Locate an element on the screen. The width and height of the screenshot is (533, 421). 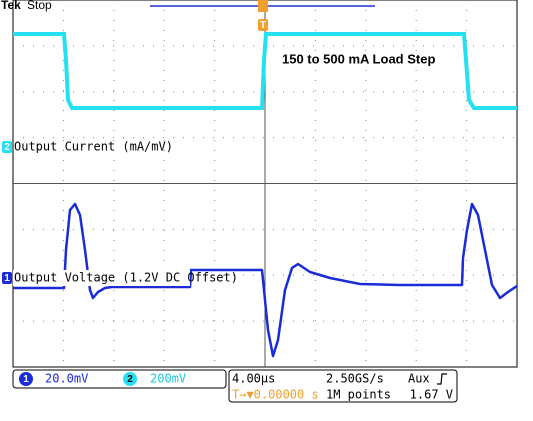
label-bg is located at coordinates (101, 278).